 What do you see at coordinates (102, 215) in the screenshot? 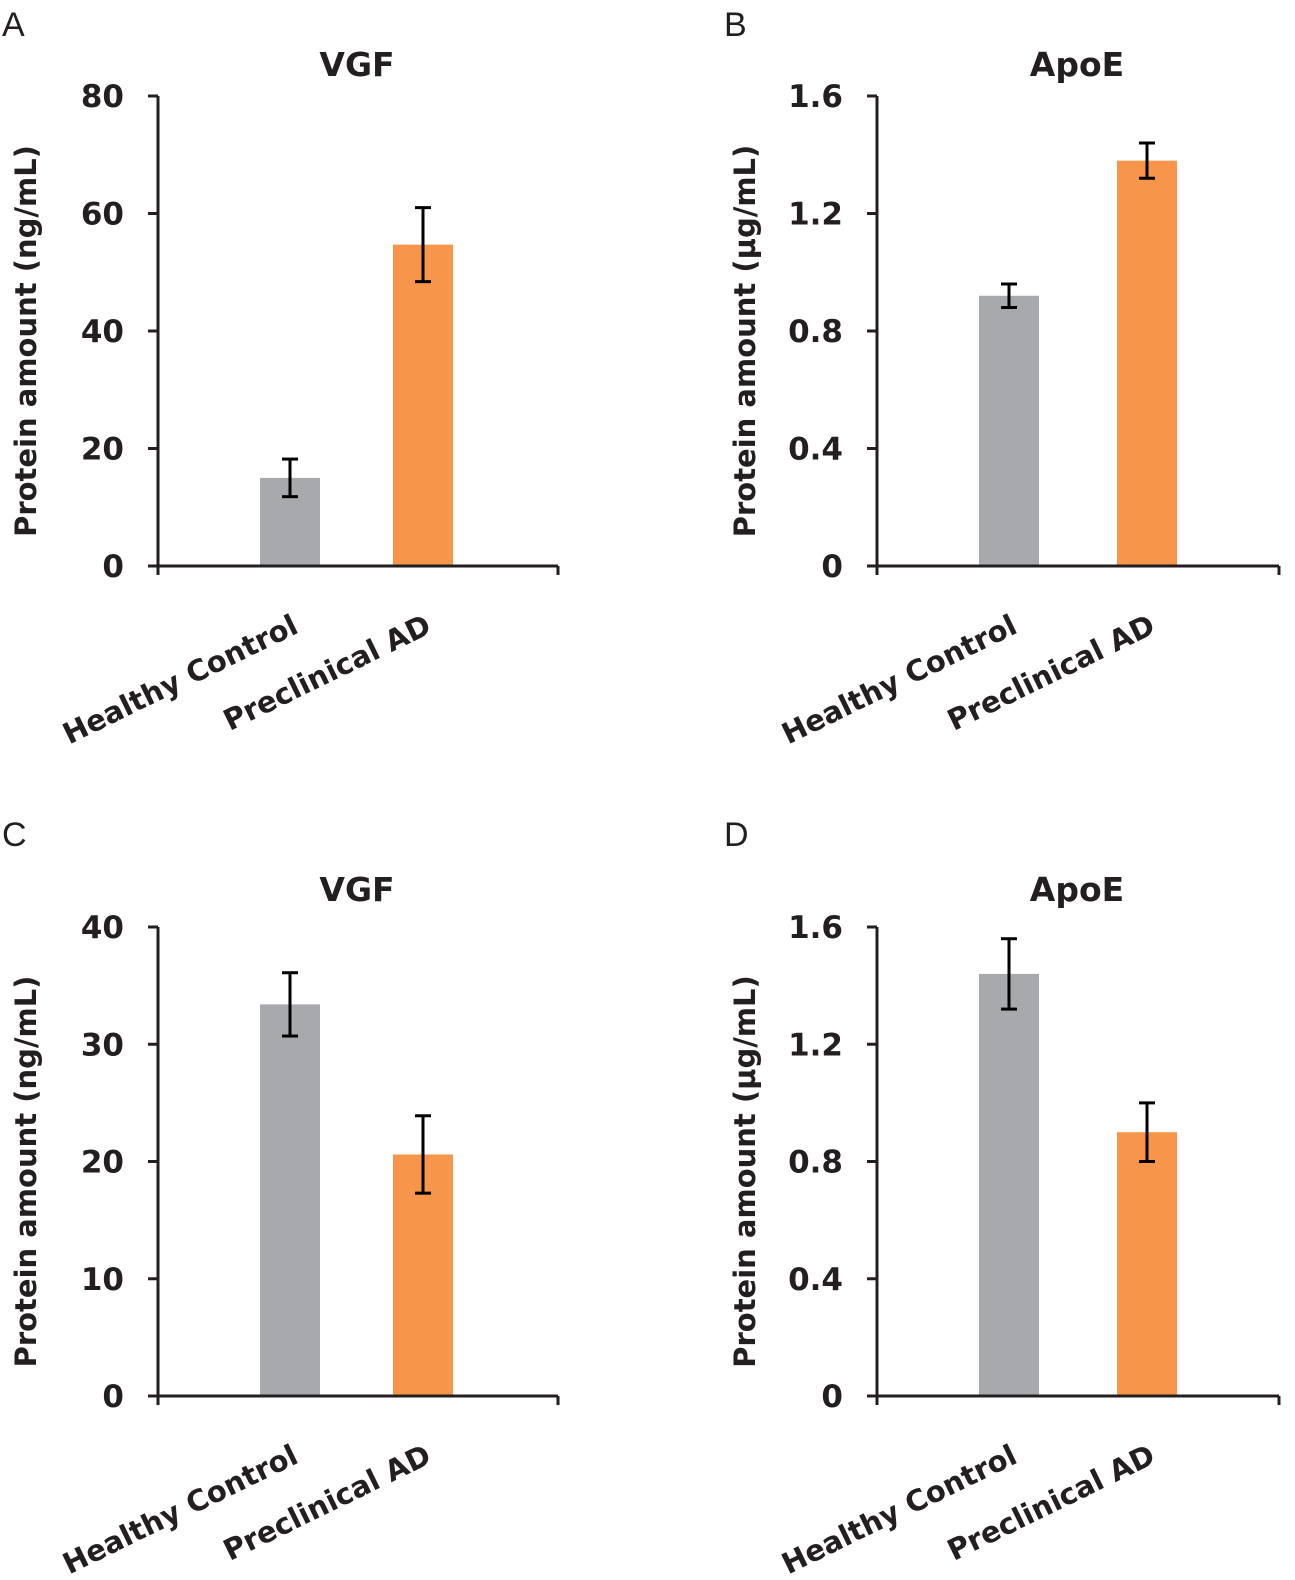
I see `y-tick-label: 60` at bounding box center [102, 215].